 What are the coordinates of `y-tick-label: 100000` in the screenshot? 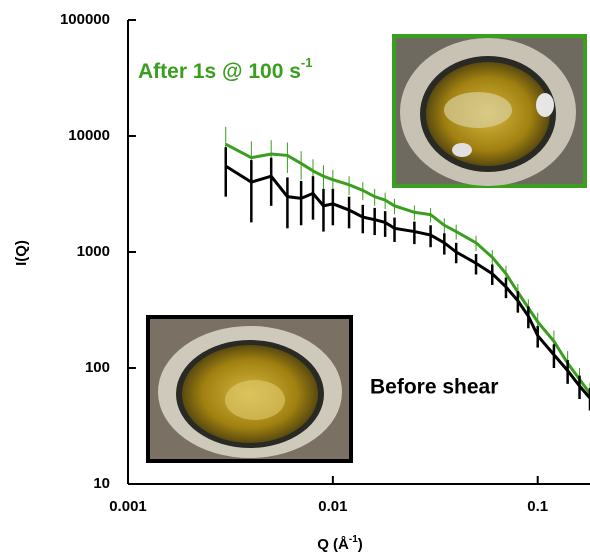 It's located at (85, 19).